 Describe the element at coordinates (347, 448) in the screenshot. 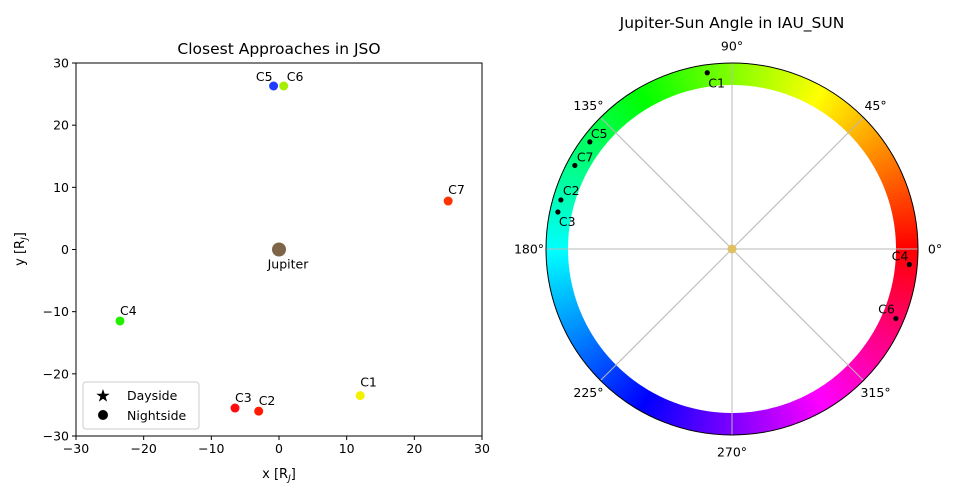

I see `x-tick-label: 10` at that location.